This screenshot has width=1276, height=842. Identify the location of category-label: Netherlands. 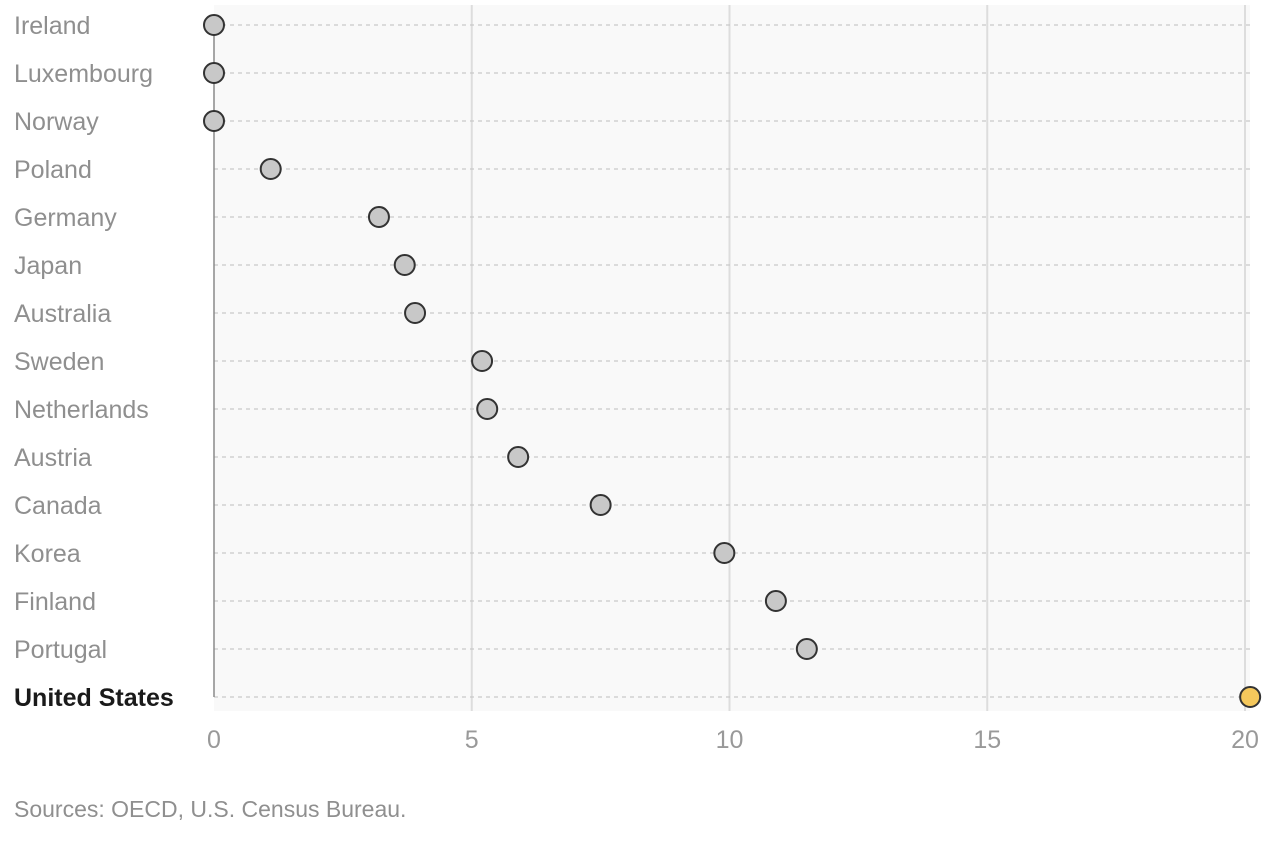
(81, 410).